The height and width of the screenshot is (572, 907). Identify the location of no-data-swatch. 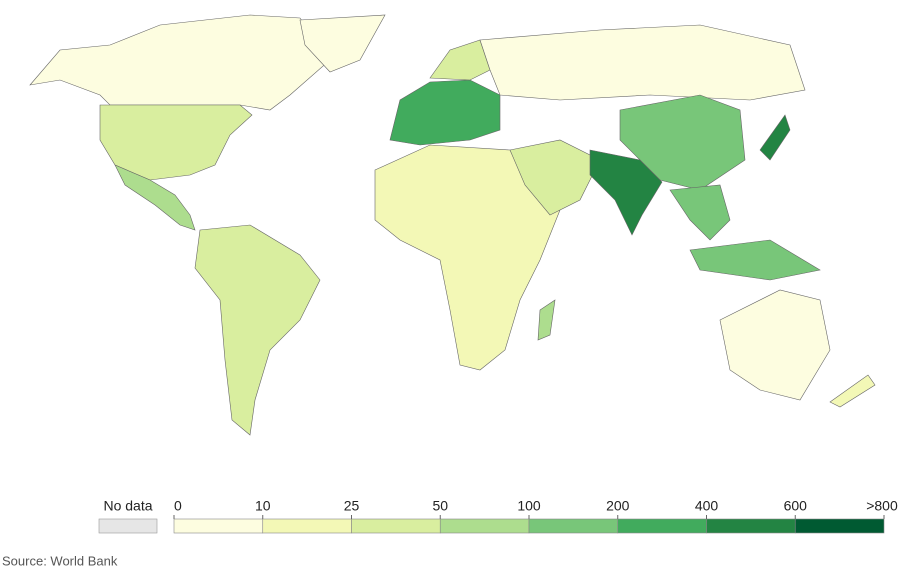
(128, 526).